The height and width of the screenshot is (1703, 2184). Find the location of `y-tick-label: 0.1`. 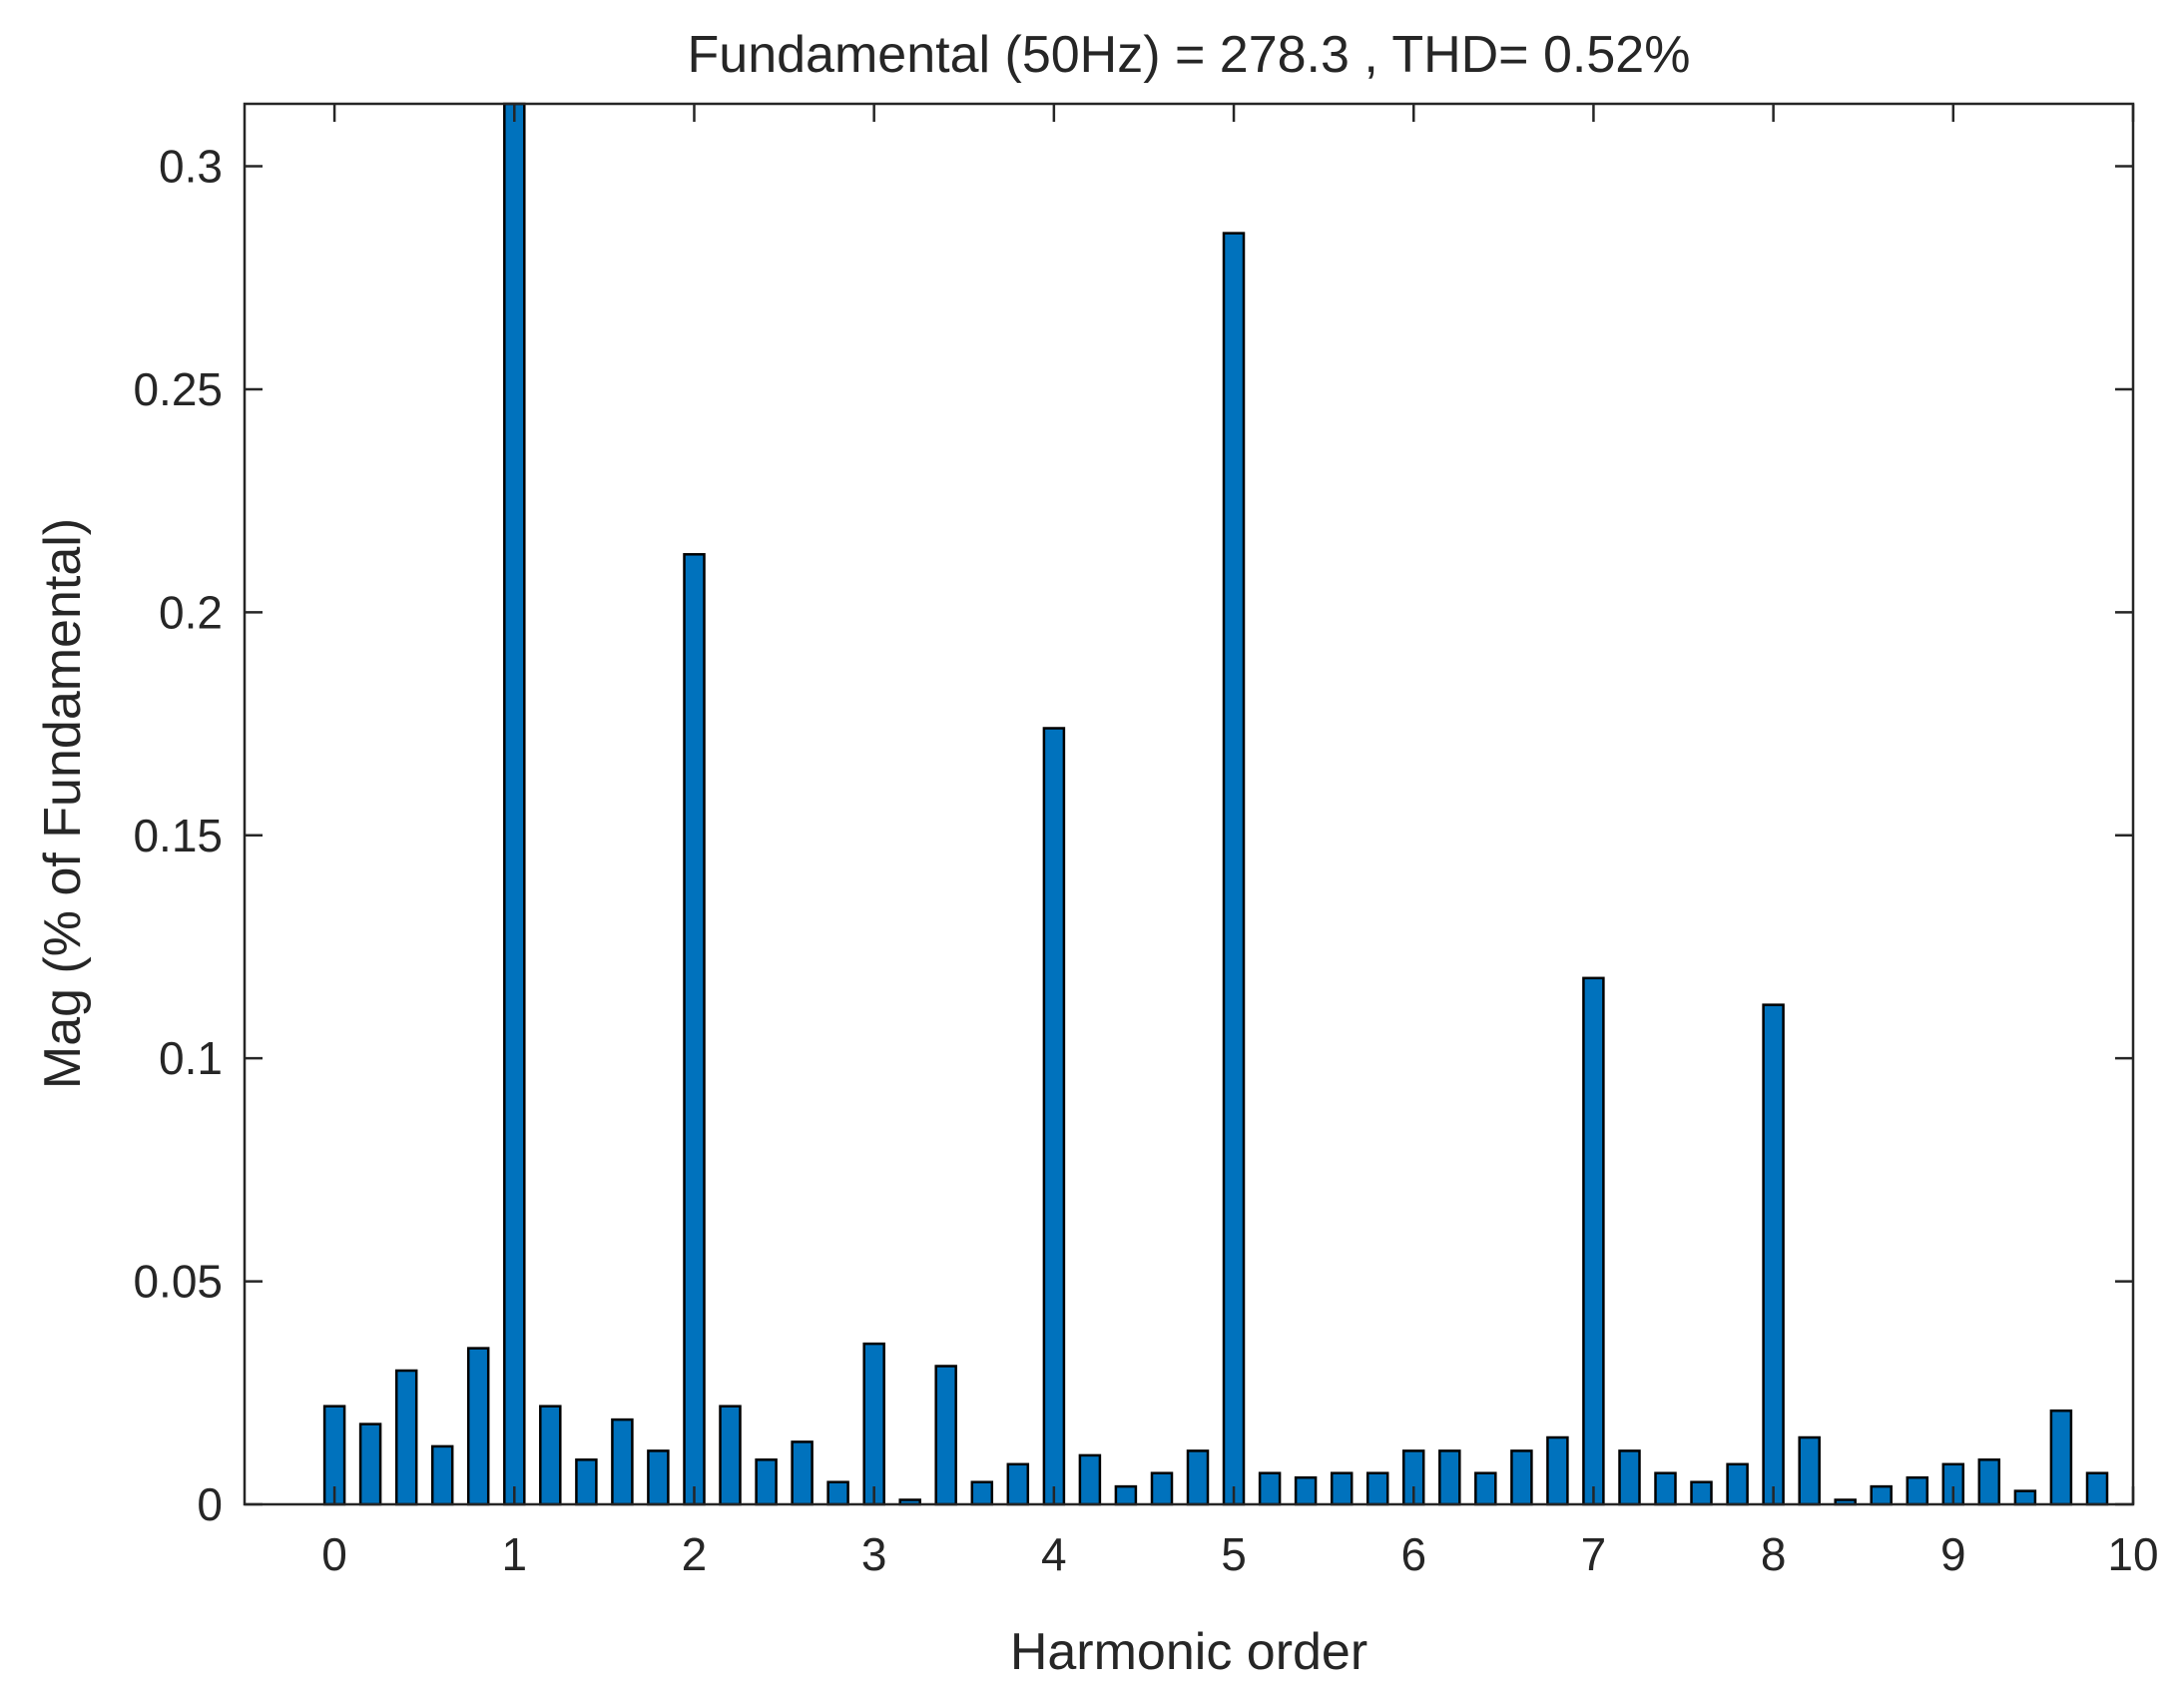

y-tick-label: 0.1 is located at coordinates (191, 1058).